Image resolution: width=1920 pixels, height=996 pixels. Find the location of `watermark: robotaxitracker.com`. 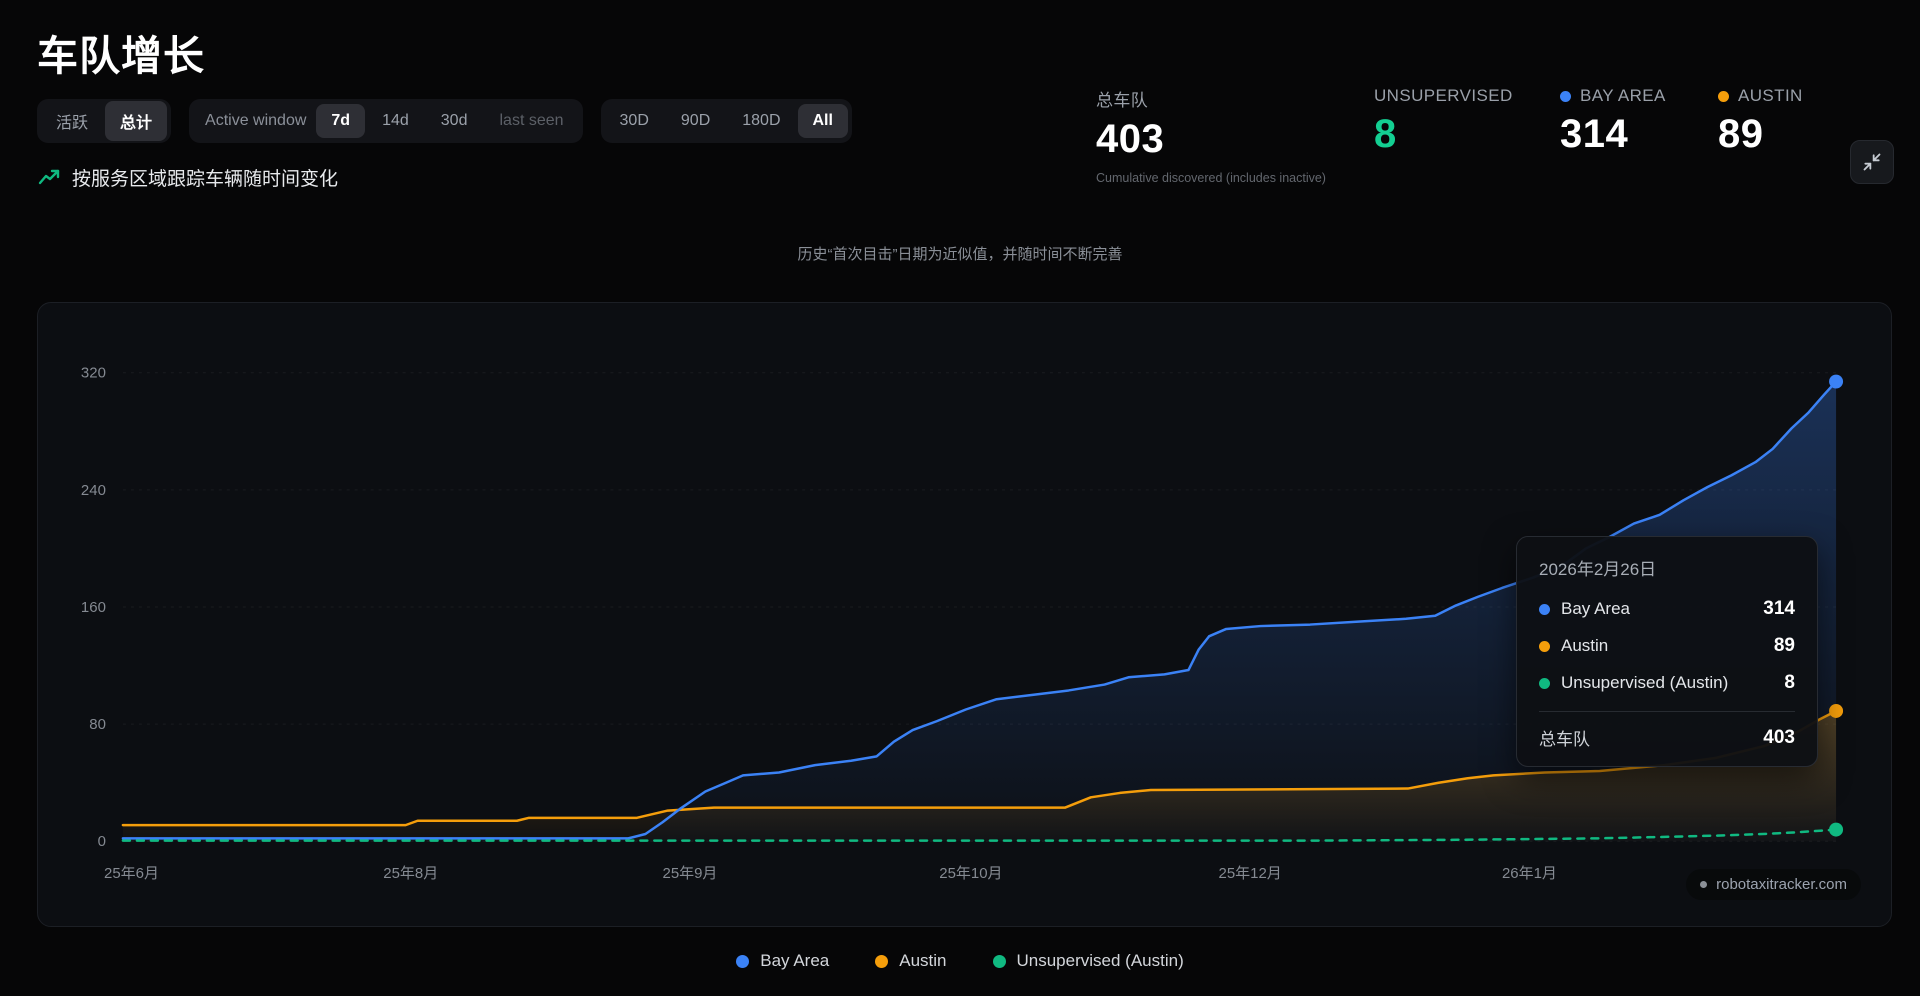

watermark: robotaxitracker.com is located at coordinates (1773, 884).